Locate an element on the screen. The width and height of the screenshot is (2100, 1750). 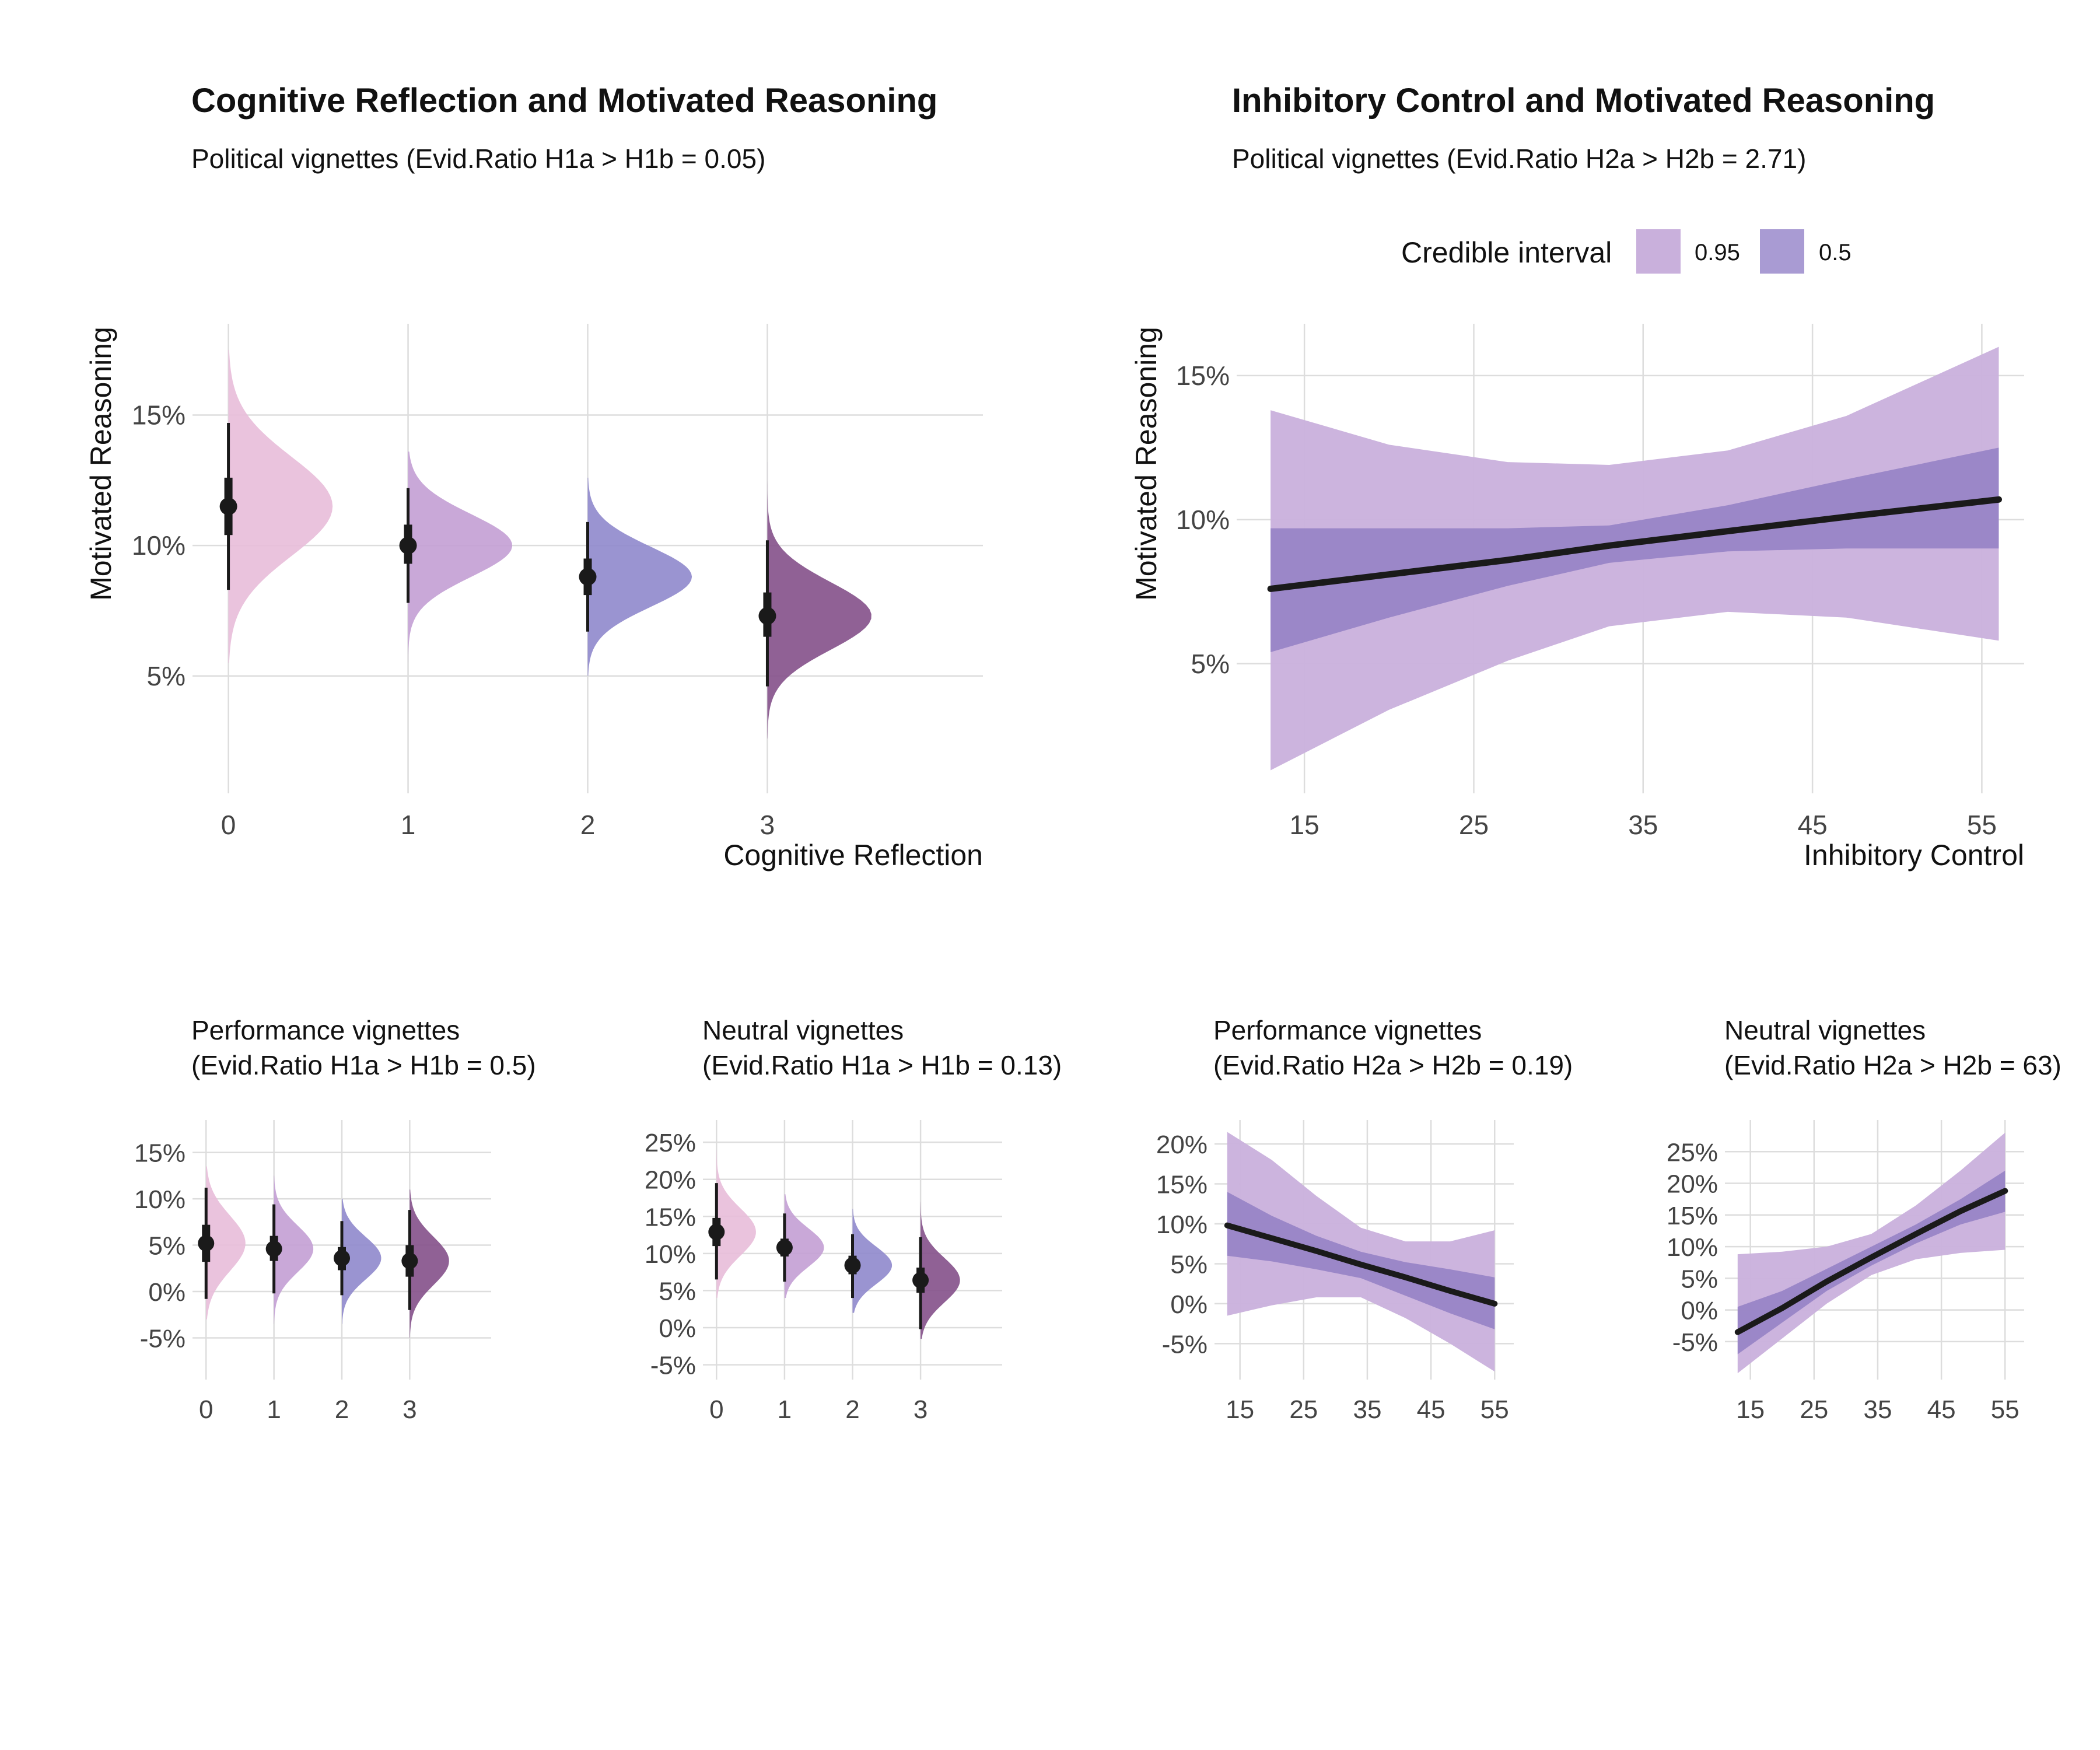
legend: Credible interval 0.95 0.5 is located at coordinates (1626, 251).